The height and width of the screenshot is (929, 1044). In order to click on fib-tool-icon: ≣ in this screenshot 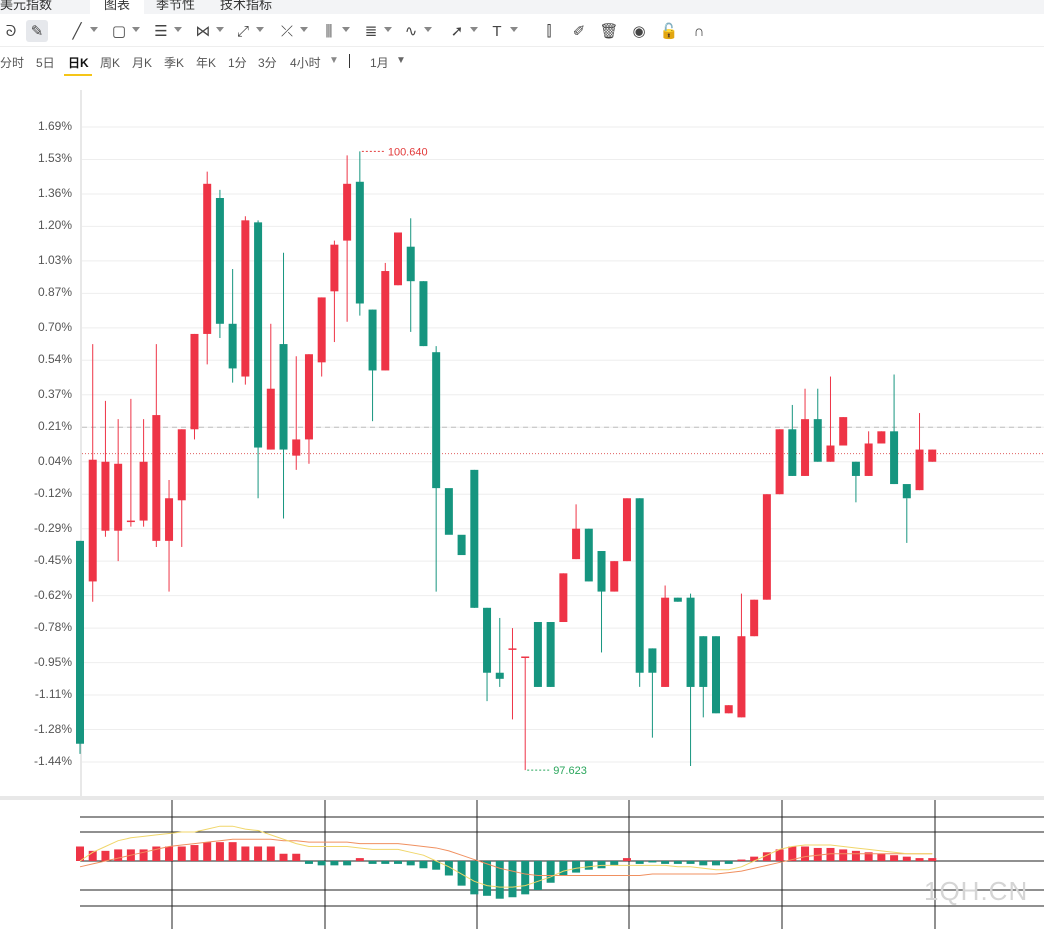, I will do `click(371, 31)`.